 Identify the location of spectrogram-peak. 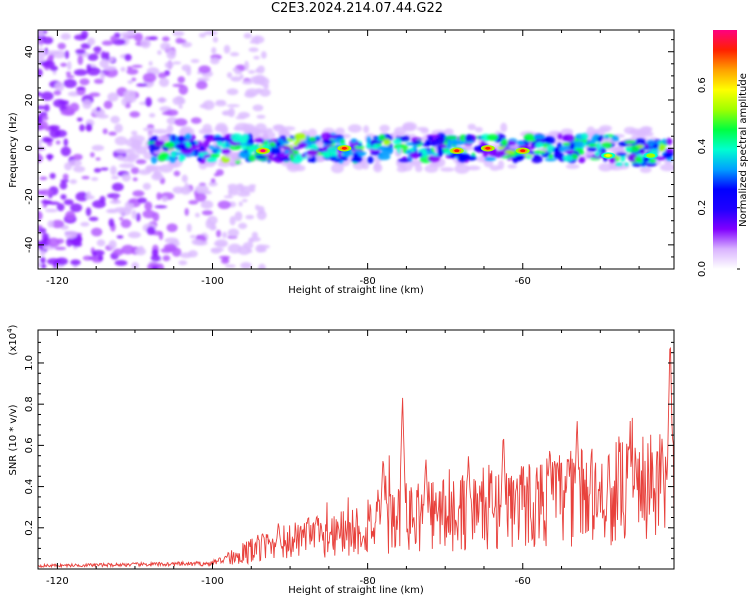
(651, 155).